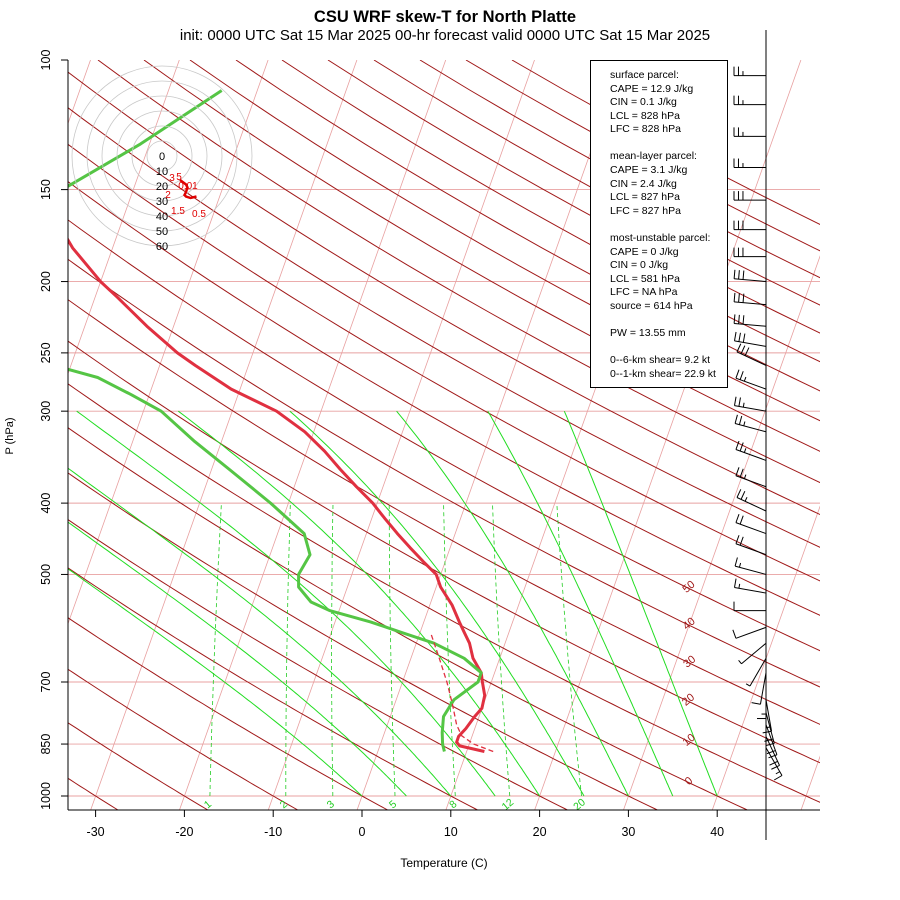  Describe the element at coordinates (10, 435) in the screenshot. I see `y-axis-label: P (hPa)` at that location.